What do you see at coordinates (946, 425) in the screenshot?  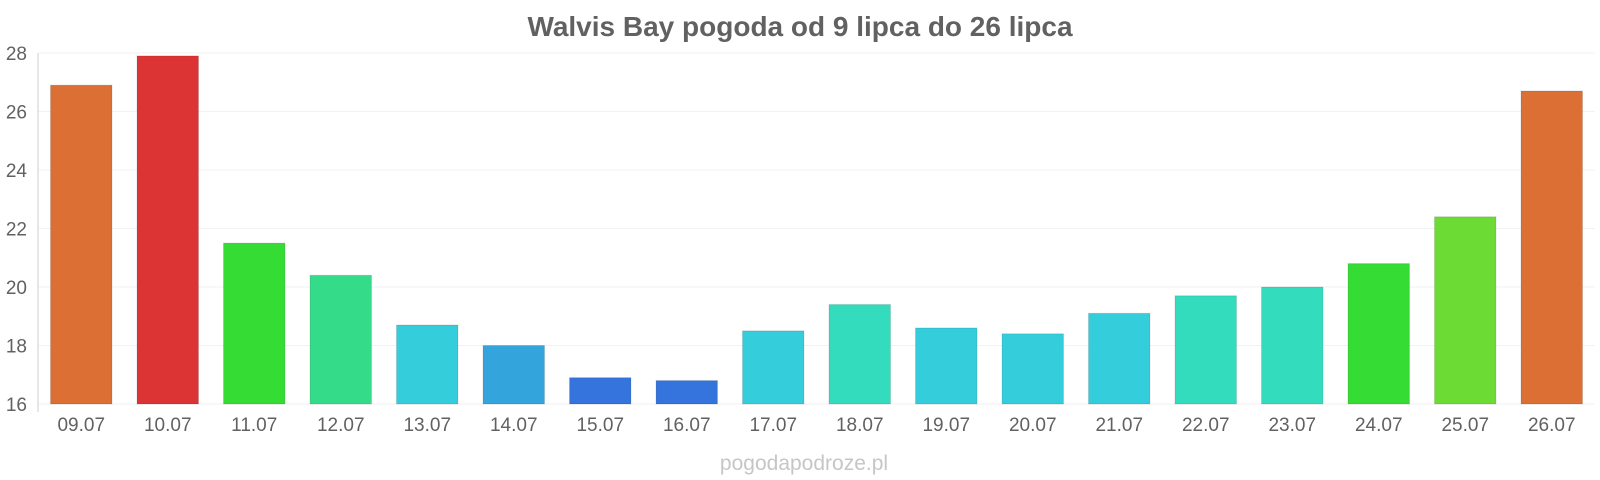 I see `x-tick-label: 19.07` at bounding box center [946, 425].